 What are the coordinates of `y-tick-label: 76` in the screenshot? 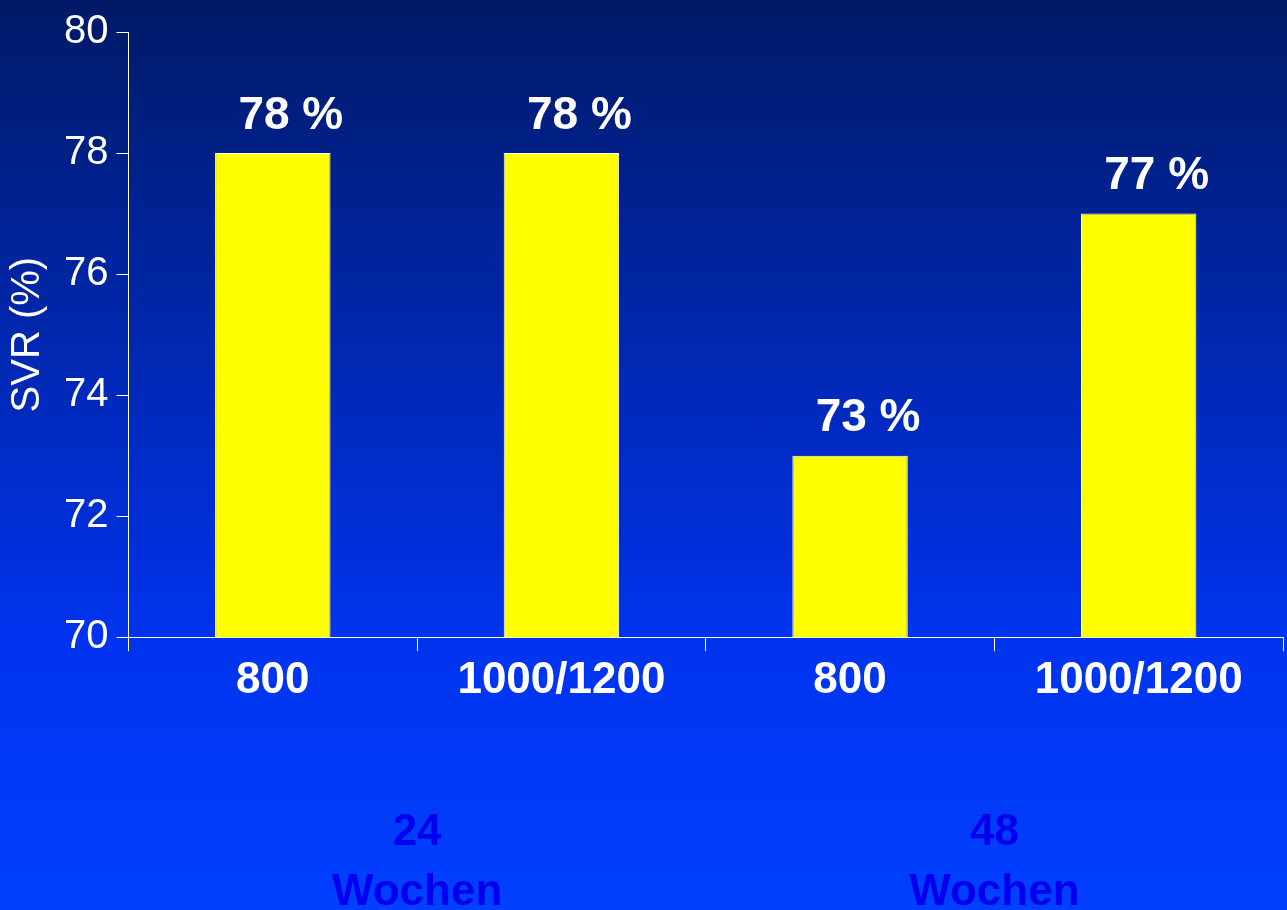 It's located at (86, 271).